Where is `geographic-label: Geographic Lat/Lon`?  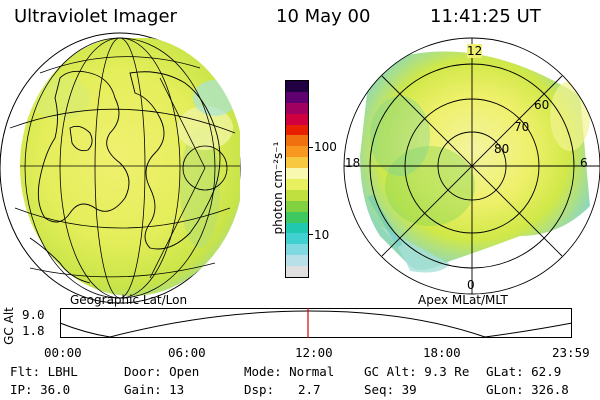 geographic-label: Geographic Lat/Lon is located at coordinates (129, 300).